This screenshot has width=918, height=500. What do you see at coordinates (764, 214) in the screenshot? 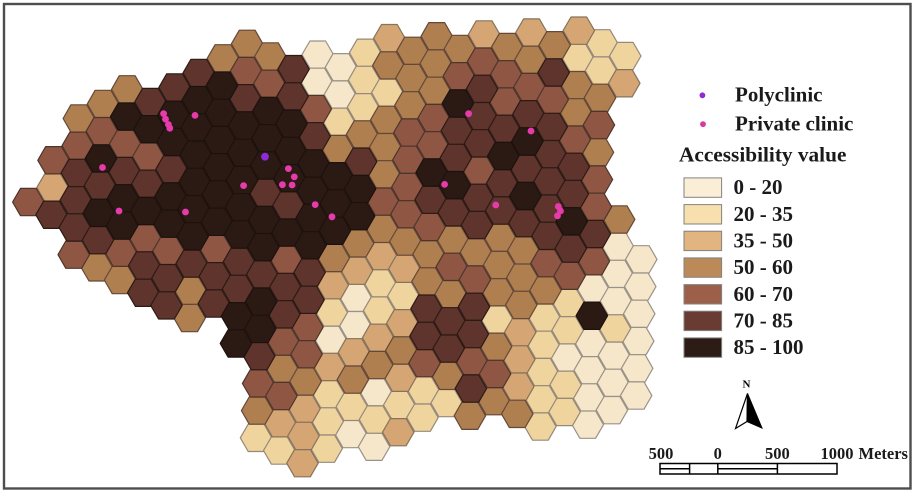
I see `svg-text: 20 - 35` at bounding box center [764, 214].